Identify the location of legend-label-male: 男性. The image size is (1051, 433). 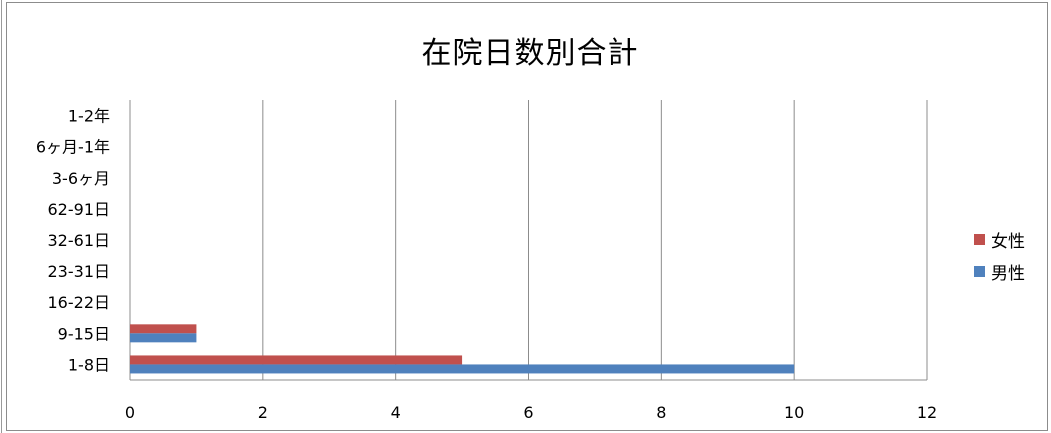
(1008, 273).